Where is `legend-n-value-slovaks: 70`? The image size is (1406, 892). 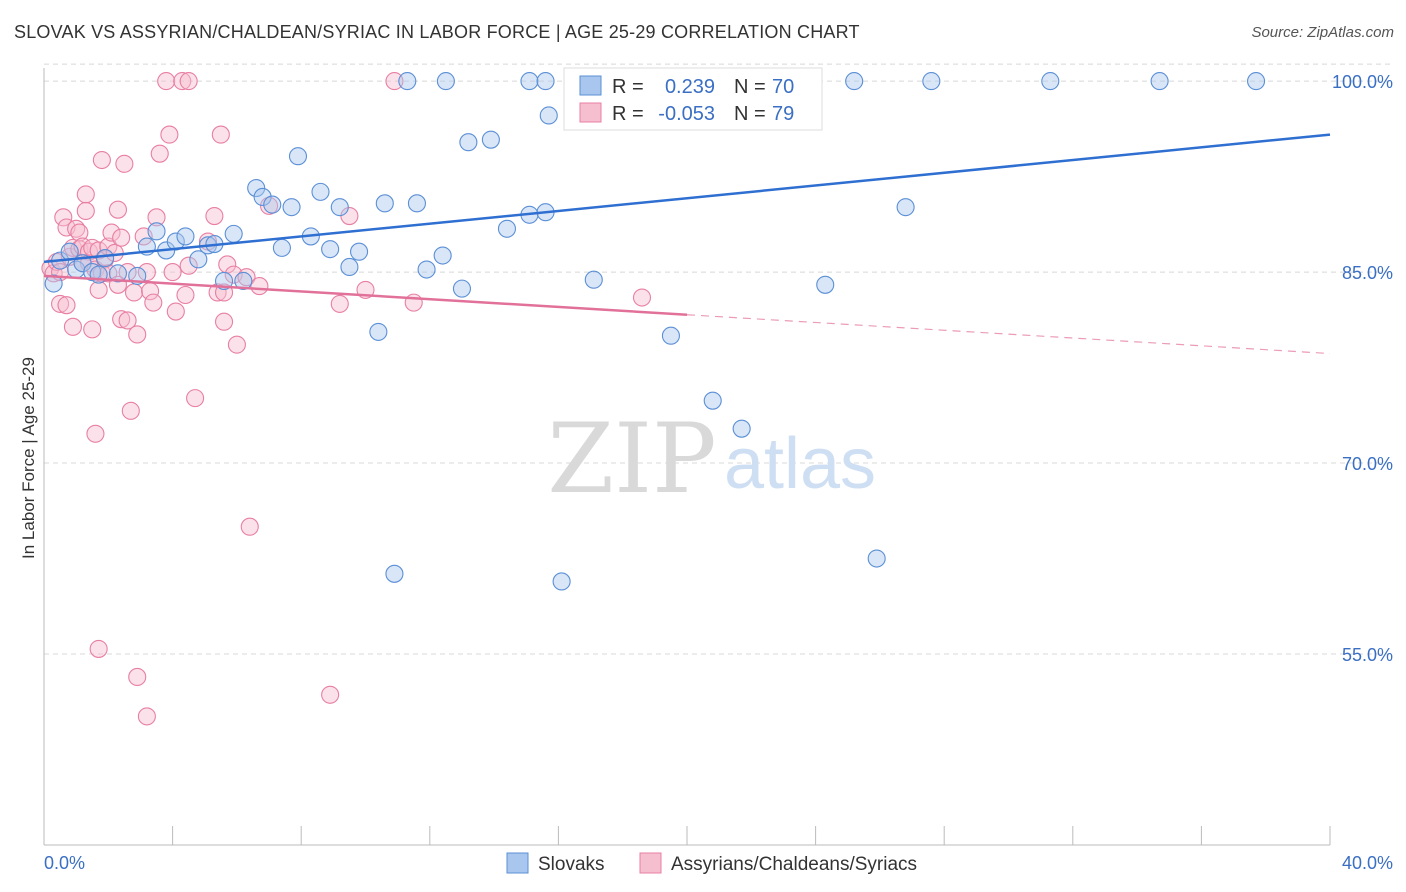
legend-n-value-slovaks: 70 is located at coordinates (783, 87).